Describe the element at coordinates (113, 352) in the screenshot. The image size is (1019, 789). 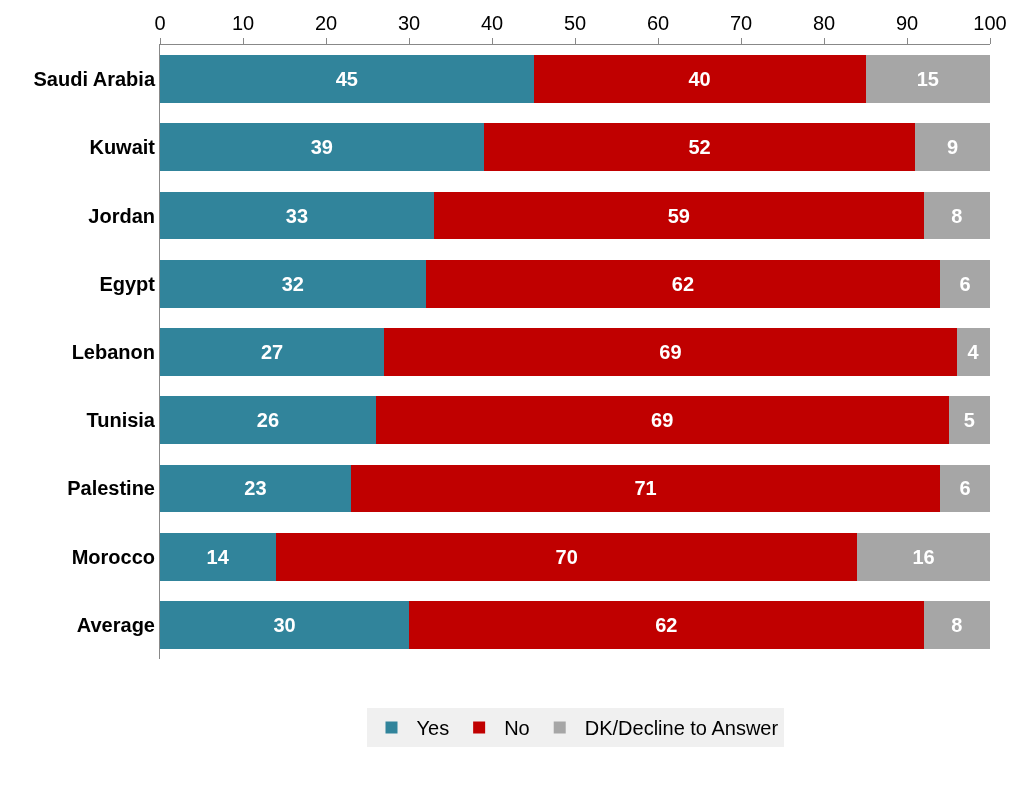
I see `y-tick-label: Lebanon` at that location.